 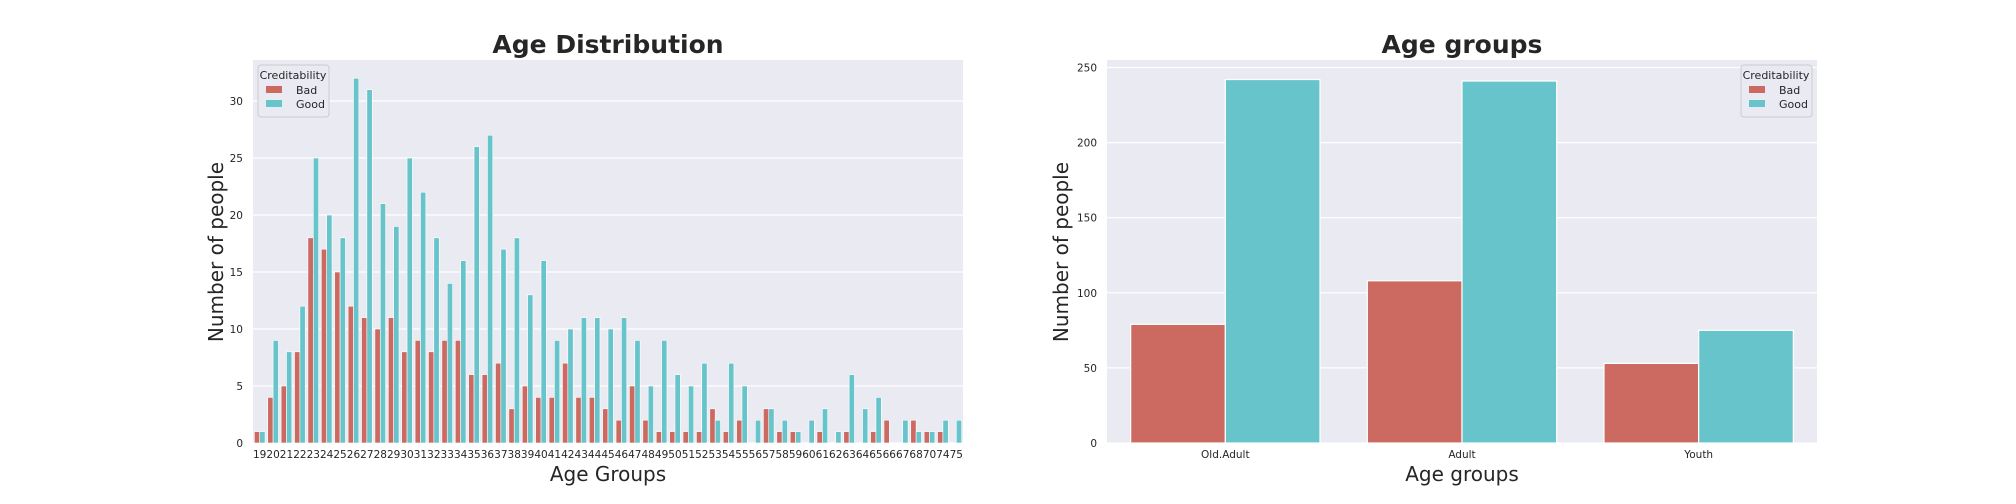 What do you see at coordinates (540, 455) in the screenshot?
I see `x-tick-label: 40` at bounding box center [540, 455].